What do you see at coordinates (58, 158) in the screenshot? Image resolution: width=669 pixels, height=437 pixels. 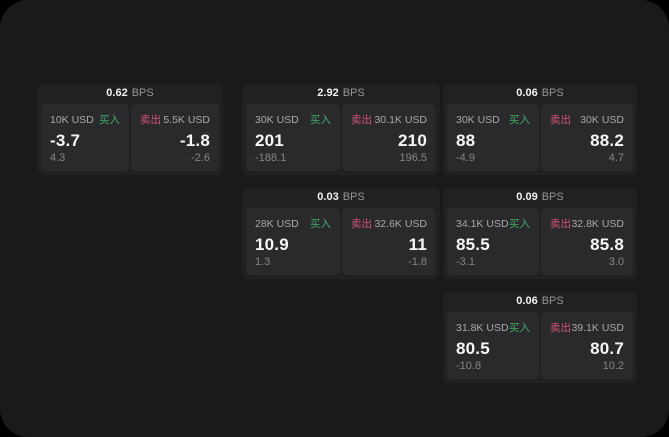 I see `buy-sub-value: 4.3` at bounding box center [58, 158].